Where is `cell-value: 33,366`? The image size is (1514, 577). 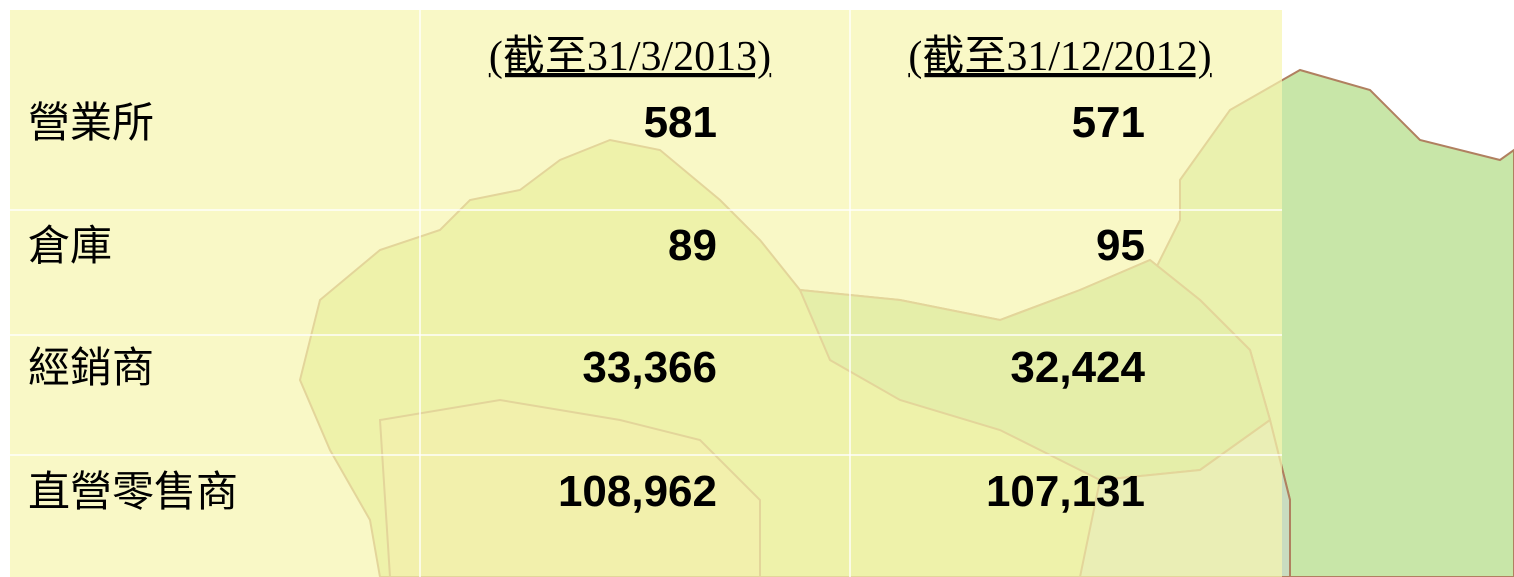
cell-value: 33,366 is located at coordinates (649, 367).